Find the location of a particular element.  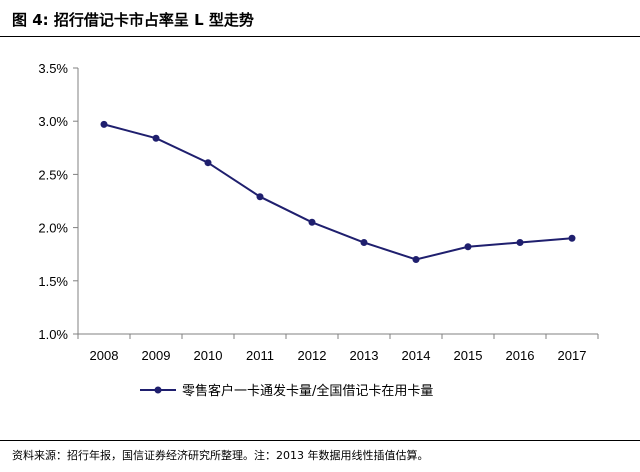

legend-label: 零售客户一卡通发卡量/全国借记卡在用卡量 is located at coordinates (307, 391).